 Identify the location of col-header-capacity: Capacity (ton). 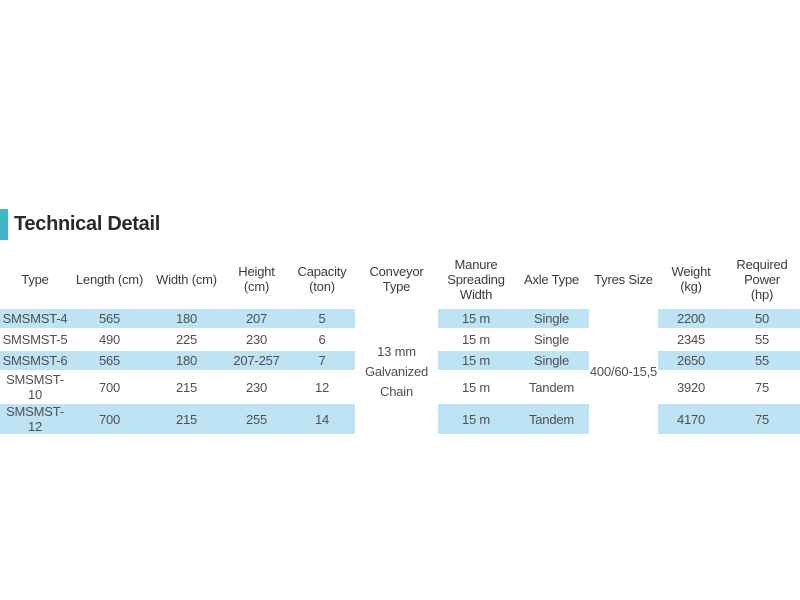
(322, 279).